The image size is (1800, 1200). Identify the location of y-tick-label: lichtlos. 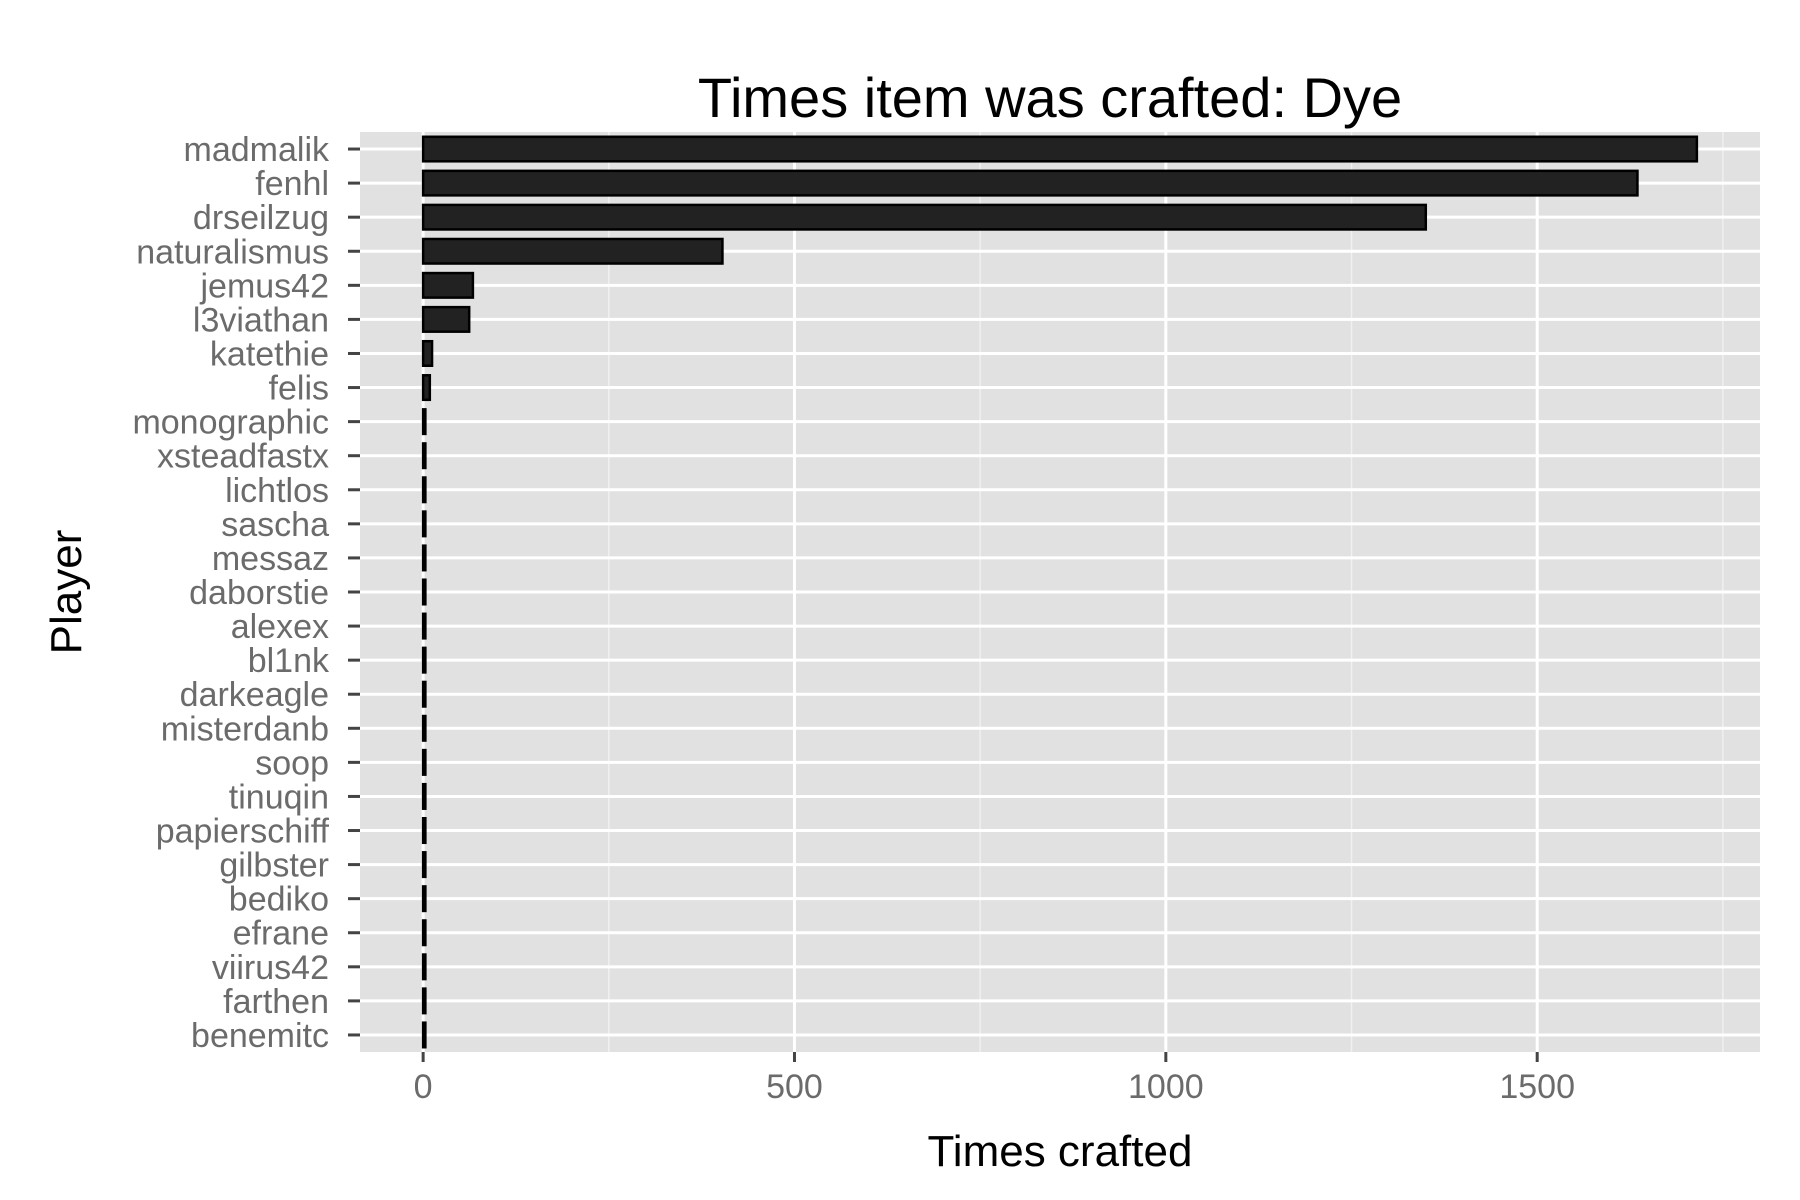
(277, 491).